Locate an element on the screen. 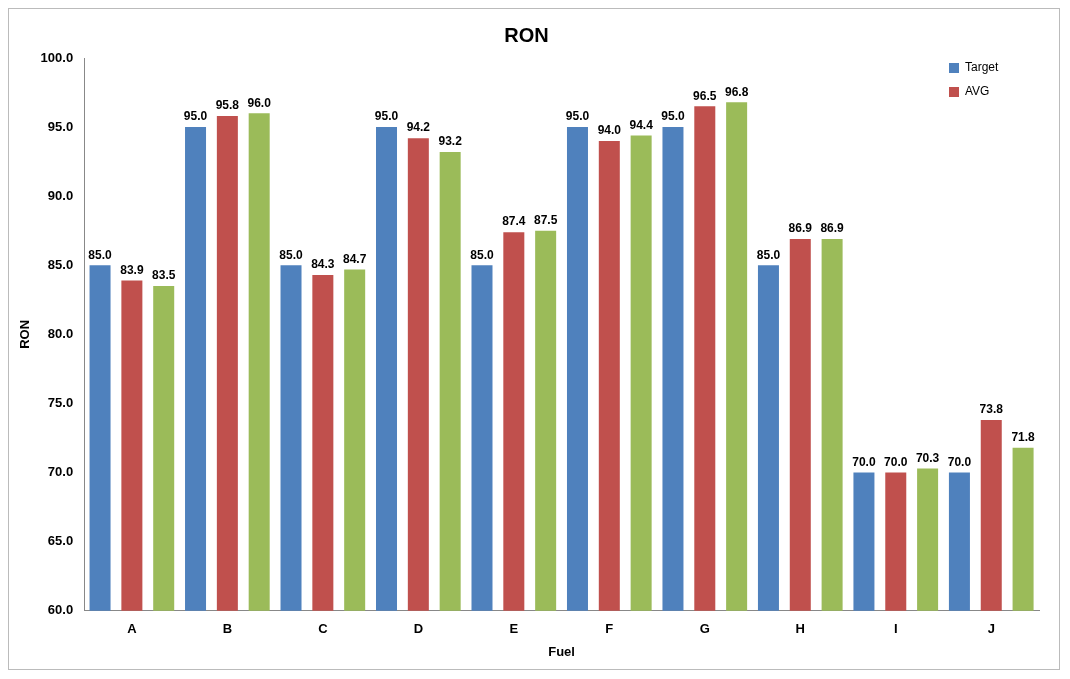 This screenshot has height=679, width=1070. x-axis-title: Fuel is located at coordinates (561, 651).